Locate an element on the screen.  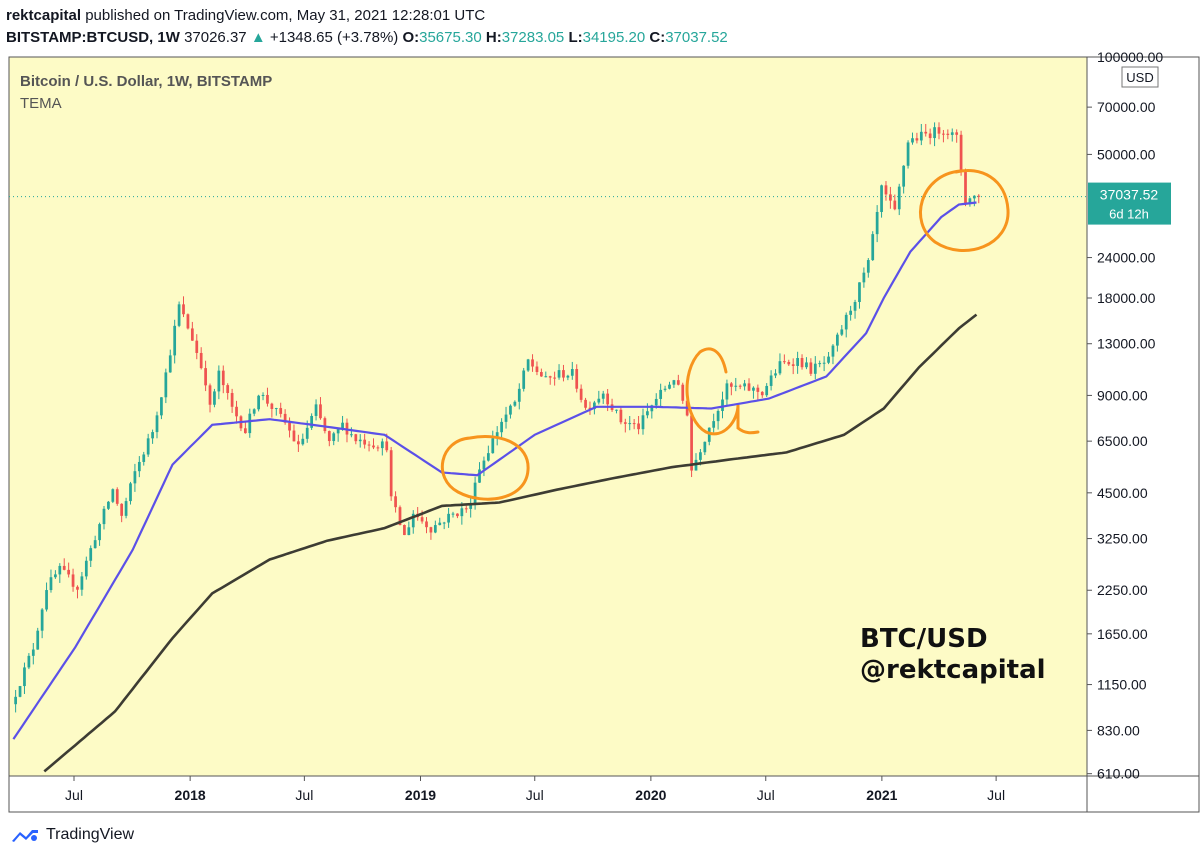
price-tick-label: 830.00 is located at coordinates (1118, 730).